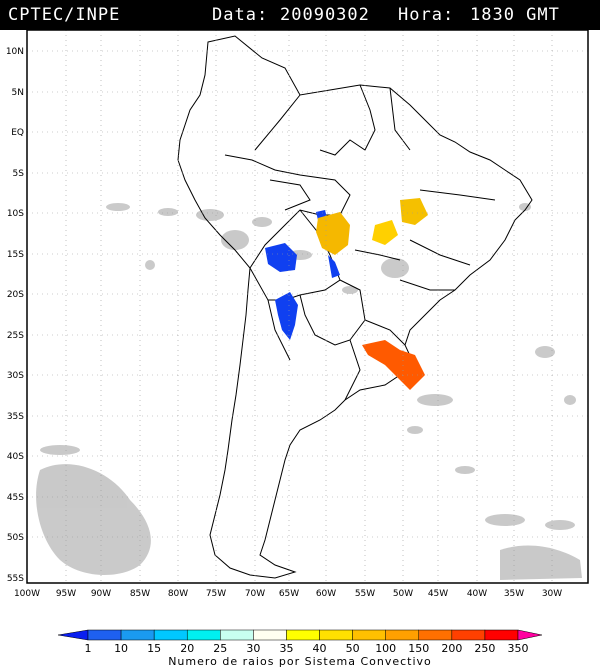 The height and width of the screenshot is (670, 600). I want to click on lon-label: 45W, so click(438, 594).